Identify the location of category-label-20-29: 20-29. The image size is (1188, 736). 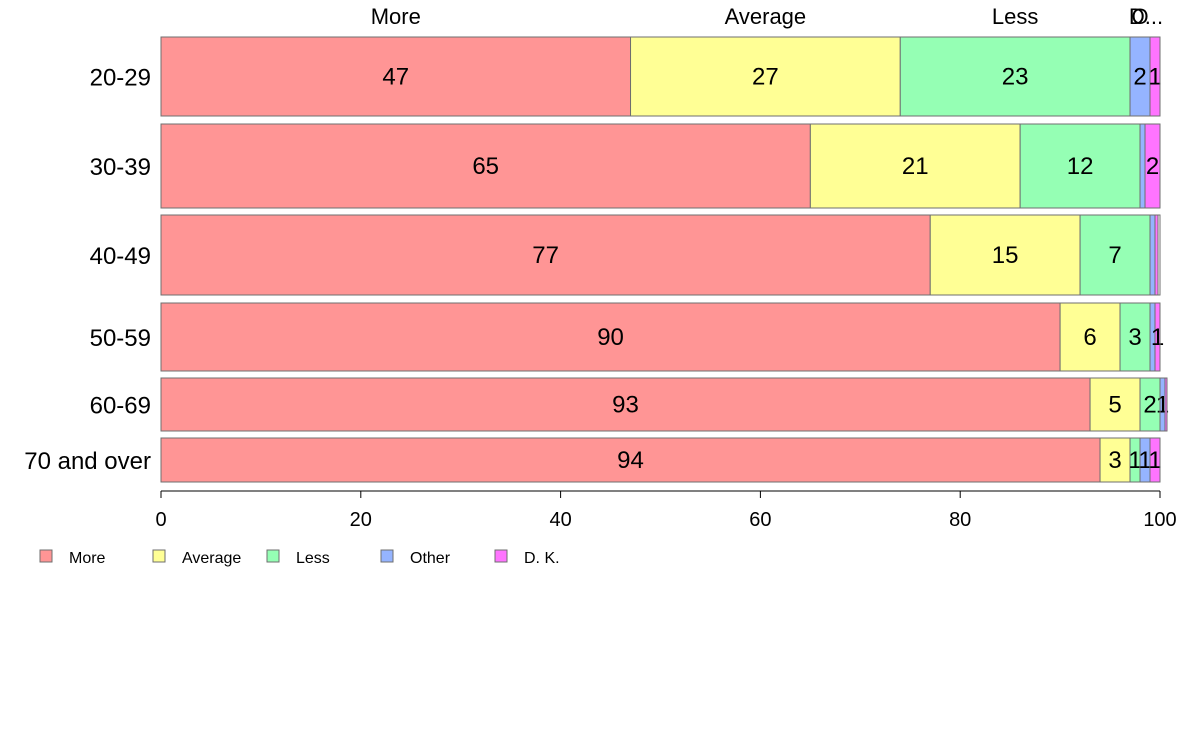
(120, 78).